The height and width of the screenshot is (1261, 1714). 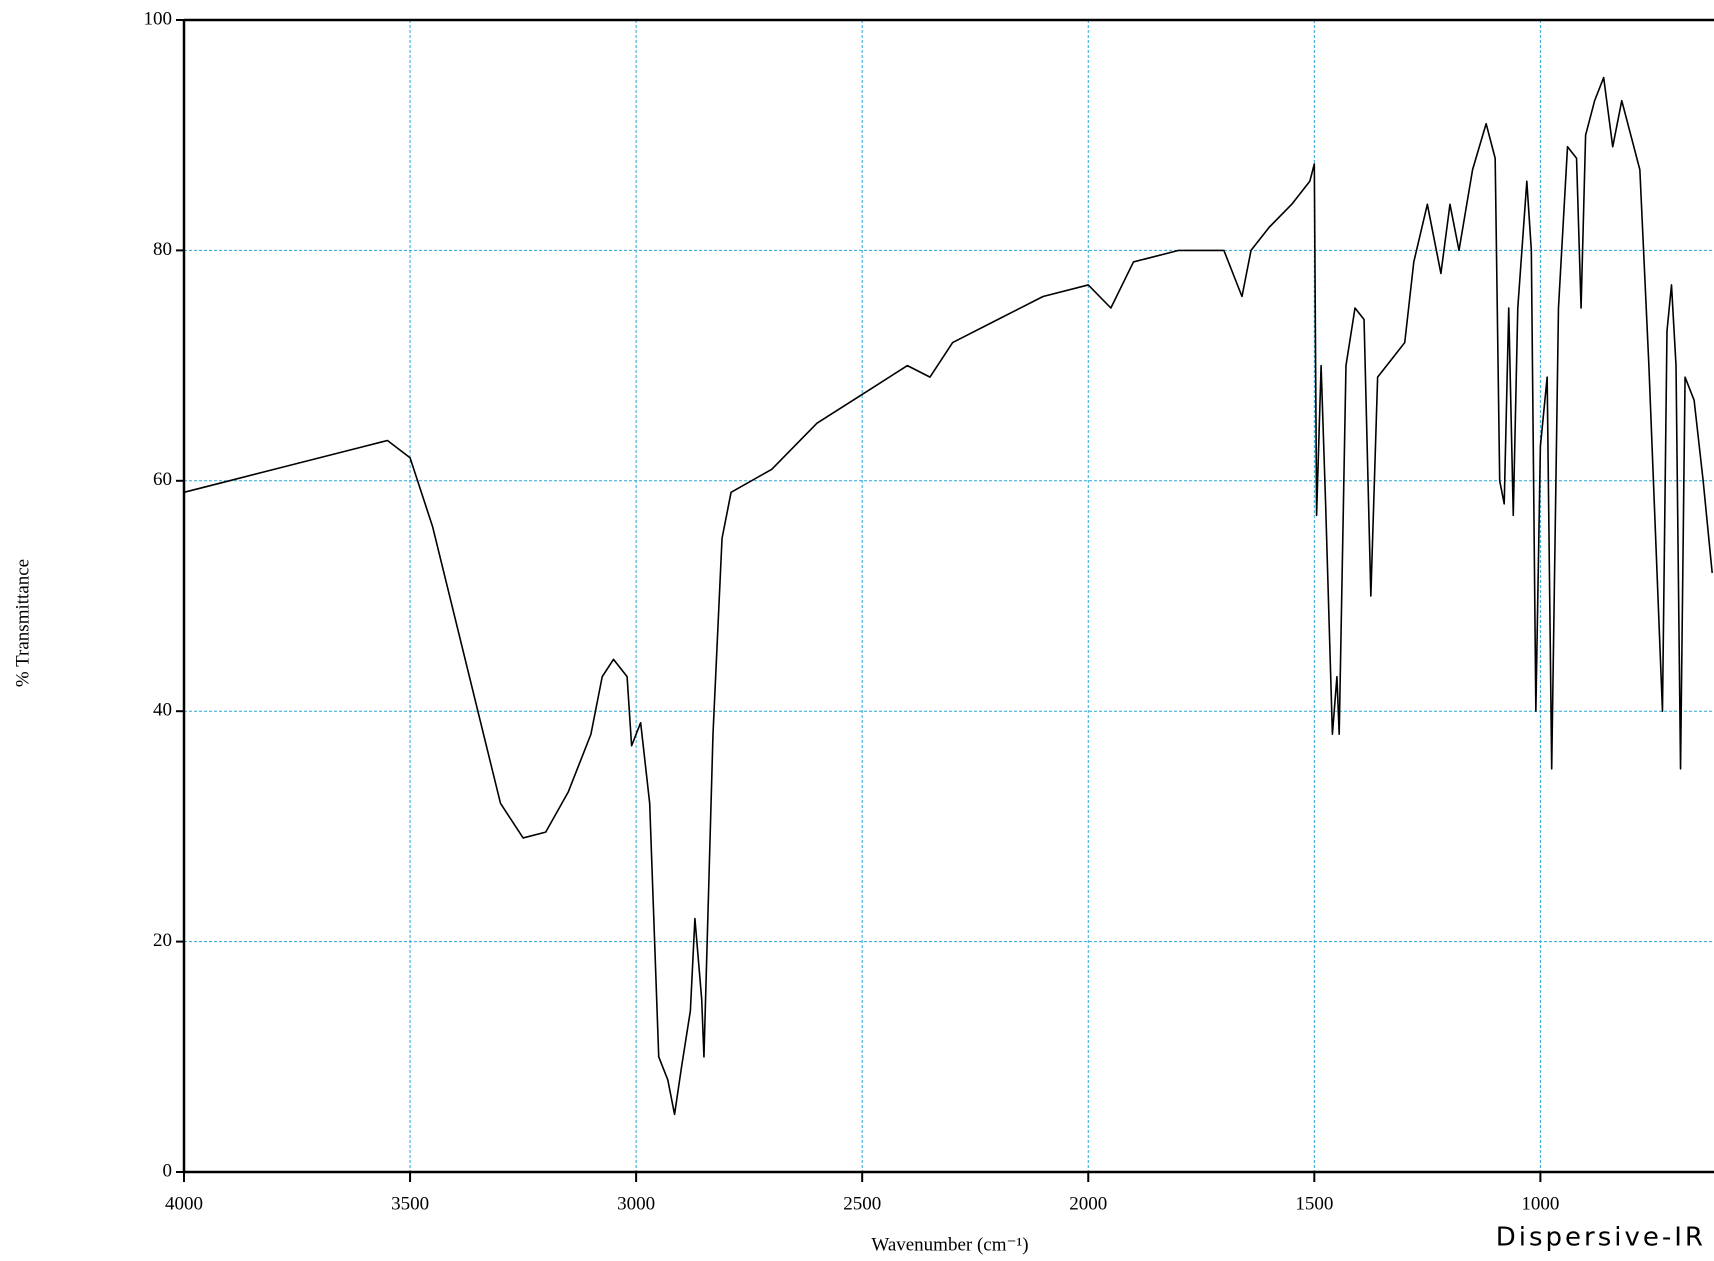 I want to click on x-tick-label: 3000, so click(x=636, y=1203).